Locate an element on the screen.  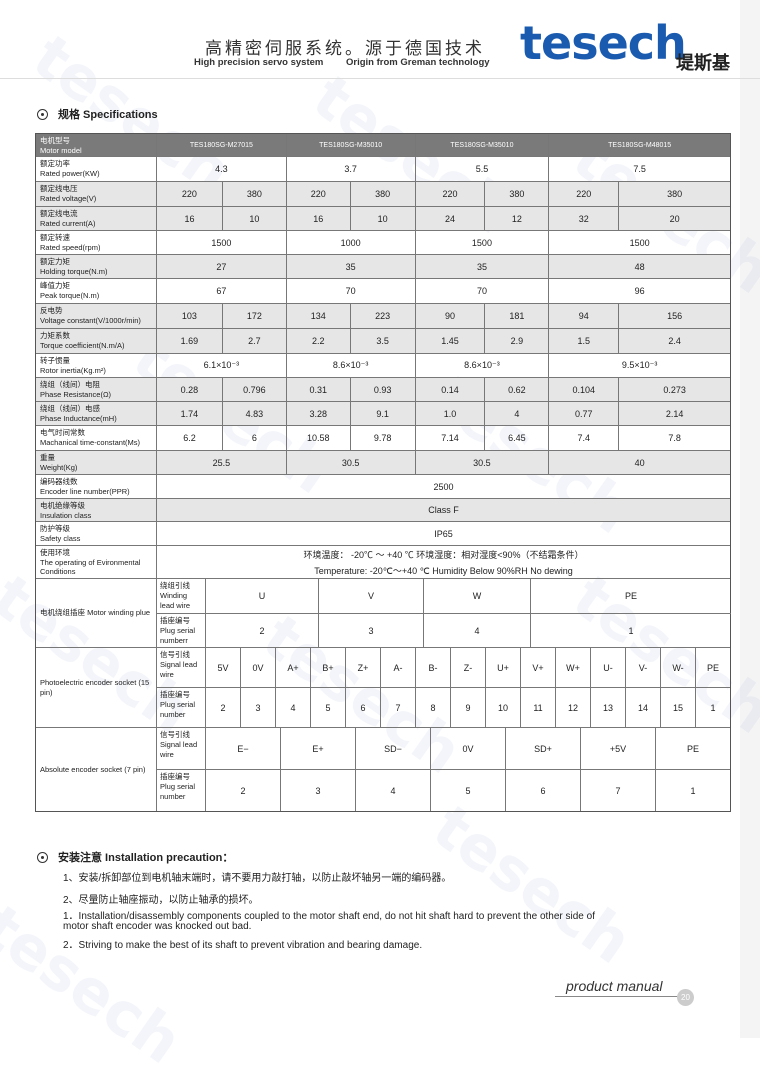
pin-number: 7 is located at coordinates (618, 790).